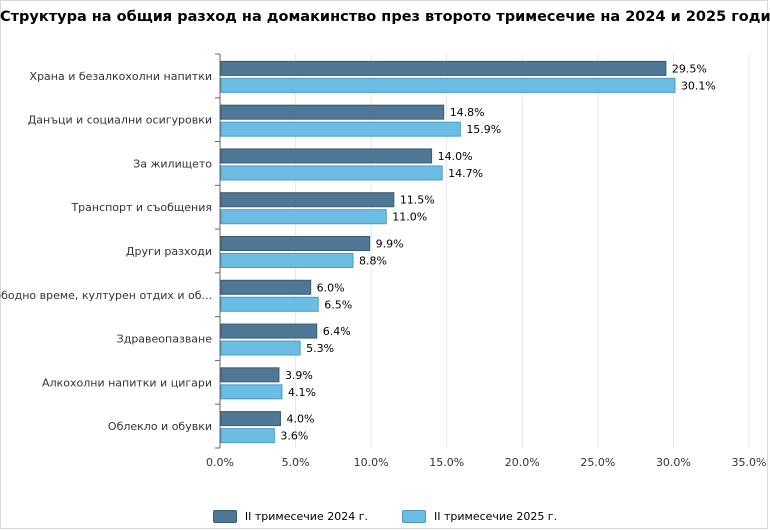 This screenshot has height=531, width=770. Describe the element at coordinates (414, 516) in the screenshot. I see `legend-swatch-2025` at that location.